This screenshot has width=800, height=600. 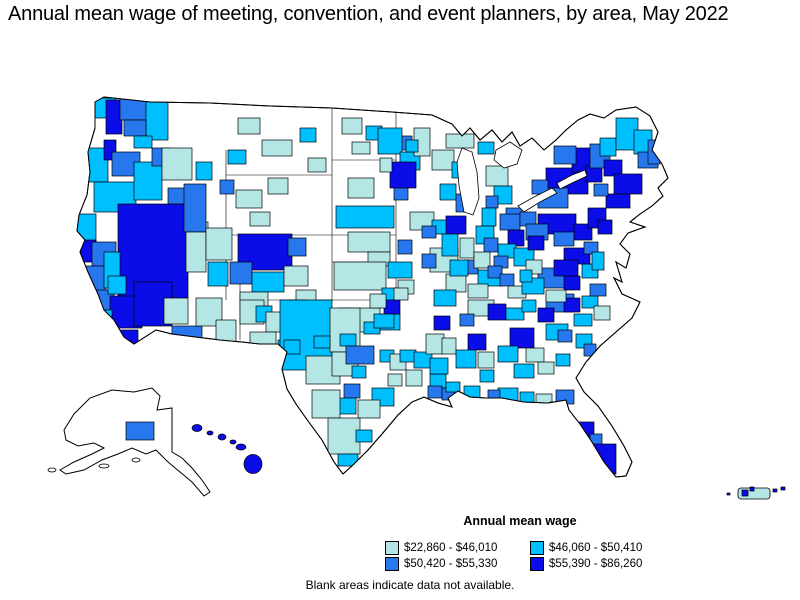 I want to click on legend-item: $50,420 - $55,330, so click(x=457, y=564).